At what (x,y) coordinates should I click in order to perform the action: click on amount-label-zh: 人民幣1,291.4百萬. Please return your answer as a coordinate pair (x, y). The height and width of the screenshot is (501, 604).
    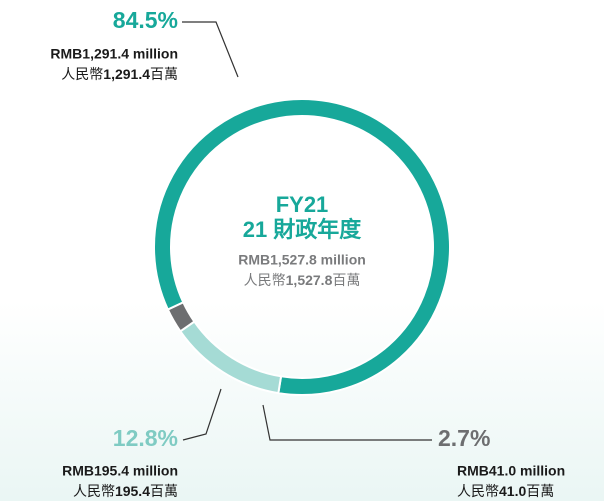
    Looking at the image, I should click on (119, 74).